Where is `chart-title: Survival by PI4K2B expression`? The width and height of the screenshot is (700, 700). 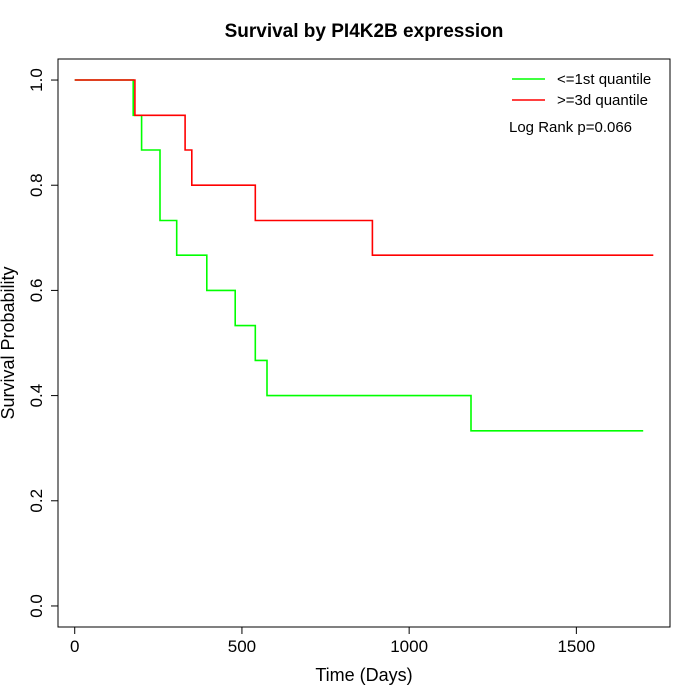 chart-title: Survival by PI4K2B expression is located at coordinates (364, 31).